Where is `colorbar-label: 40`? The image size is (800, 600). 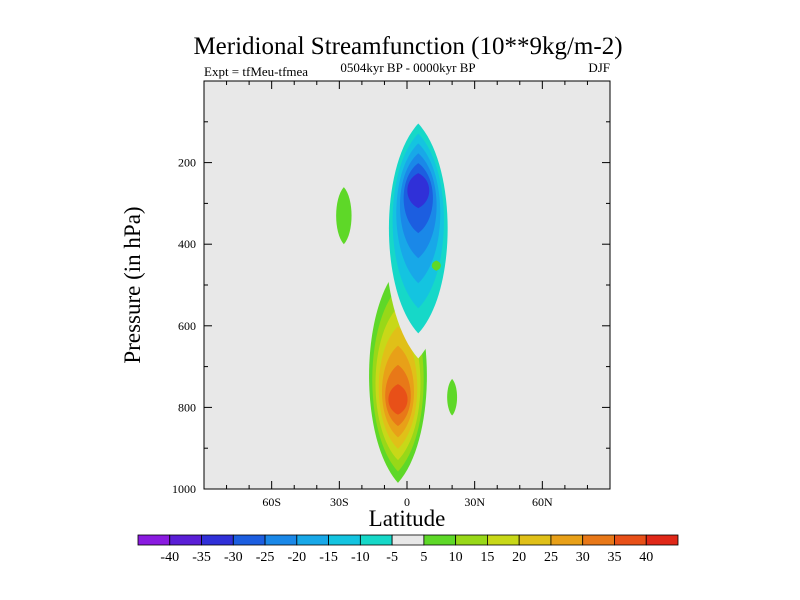 colorbar-label: 40 is located at coordinates (646, 557).